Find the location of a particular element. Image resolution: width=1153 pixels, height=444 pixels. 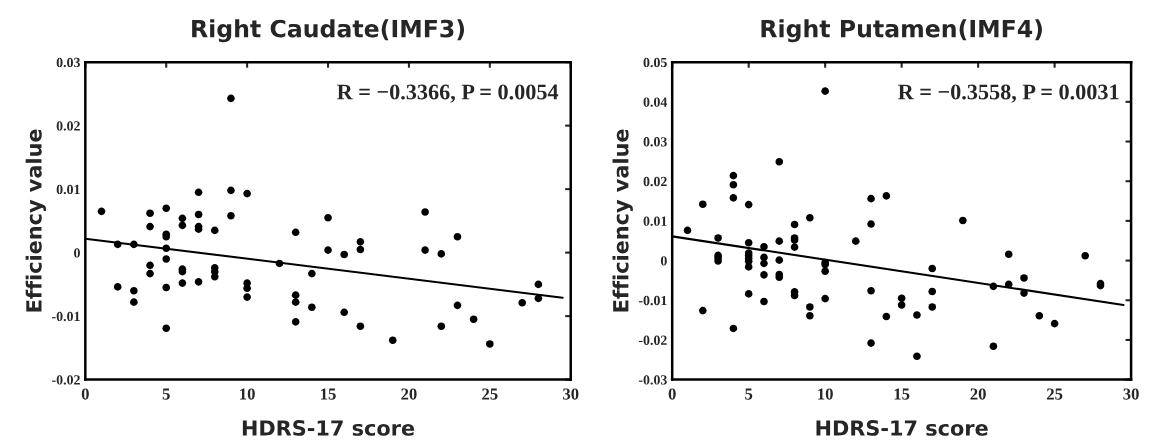

annotation: R = −0.3558, P = 0.0031 is located at coordinates (1008, 93).